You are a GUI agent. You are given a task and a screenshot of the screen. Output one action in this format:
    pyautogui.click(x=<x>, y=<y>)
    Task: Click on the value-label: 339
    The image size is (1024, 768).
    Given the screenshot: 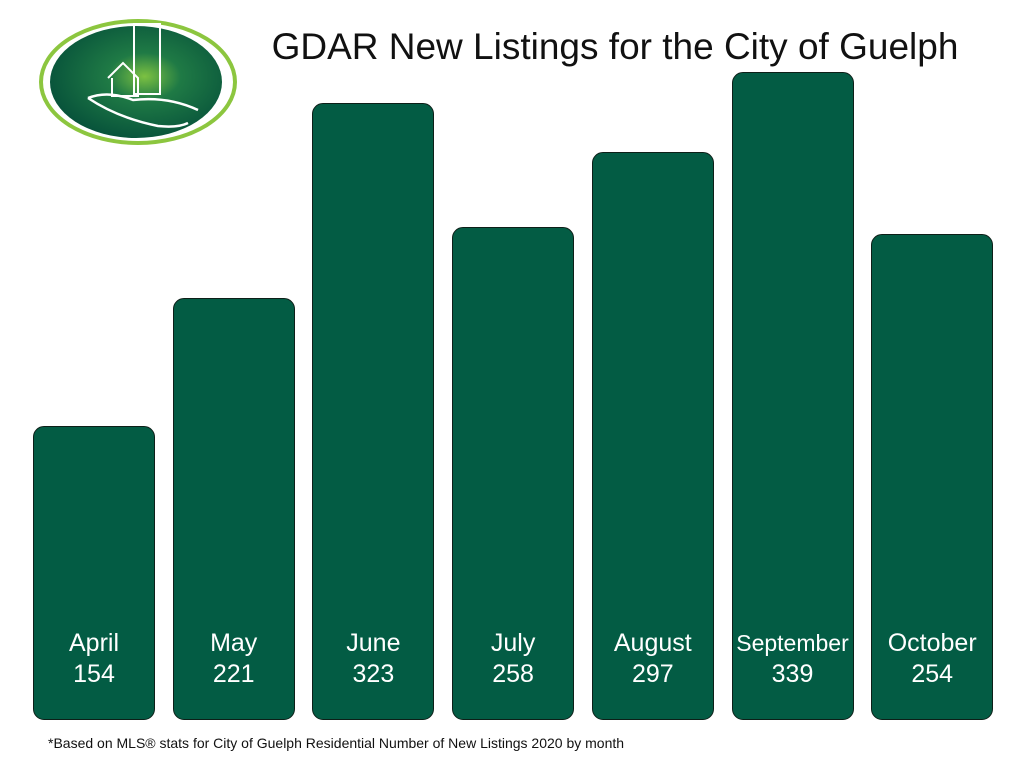 What is the action you would take?
    pyautogui.click(x=792, y=674)
    